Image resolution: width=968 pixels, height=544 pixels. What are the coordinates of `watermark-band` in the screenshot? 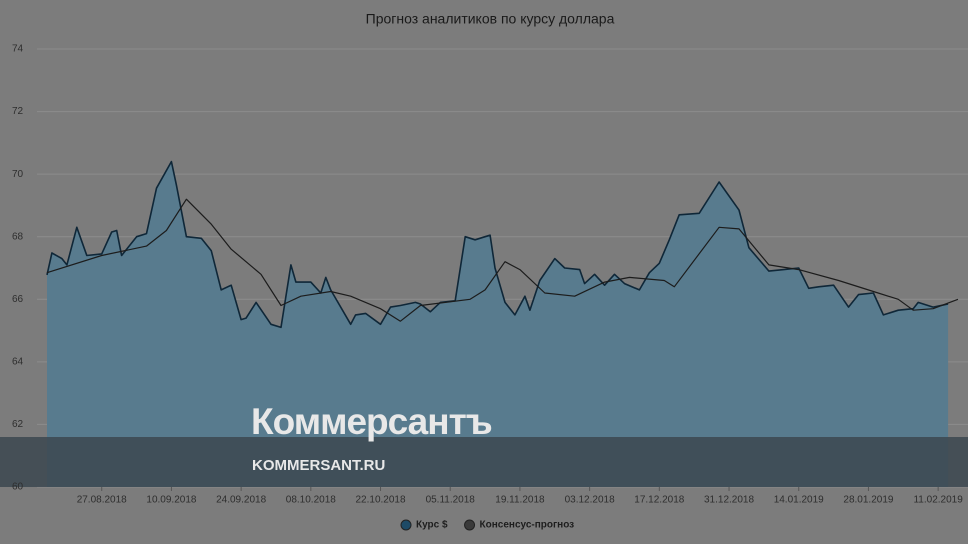 It's located at (484, 462).